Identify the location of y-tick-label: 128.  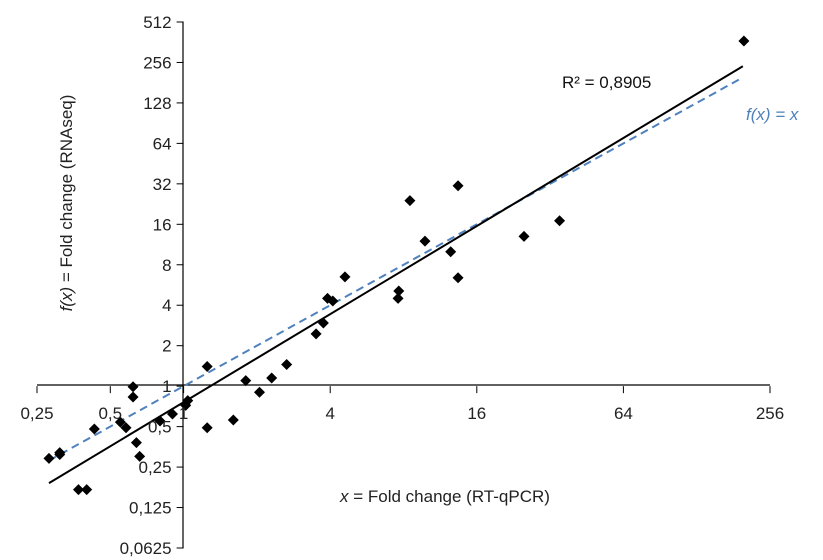
(157, 103).